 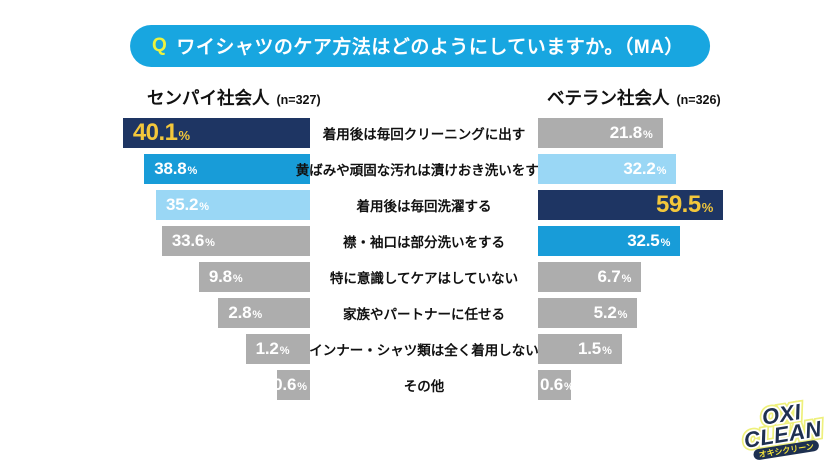 What do you see at coordinates (298, 100) in the screenshot?
I see `left-group-sample-size: (n=327)` at bounding box center [298, 100].